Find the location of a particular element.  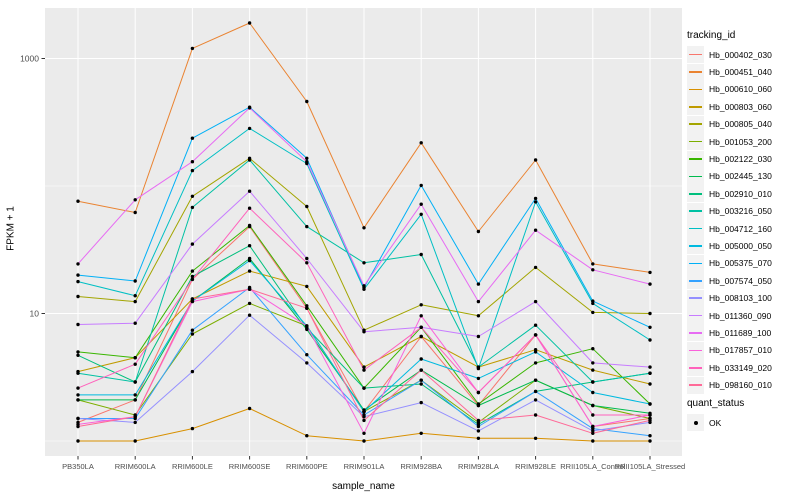

legend-key-point is located at coordinates (695, 423).